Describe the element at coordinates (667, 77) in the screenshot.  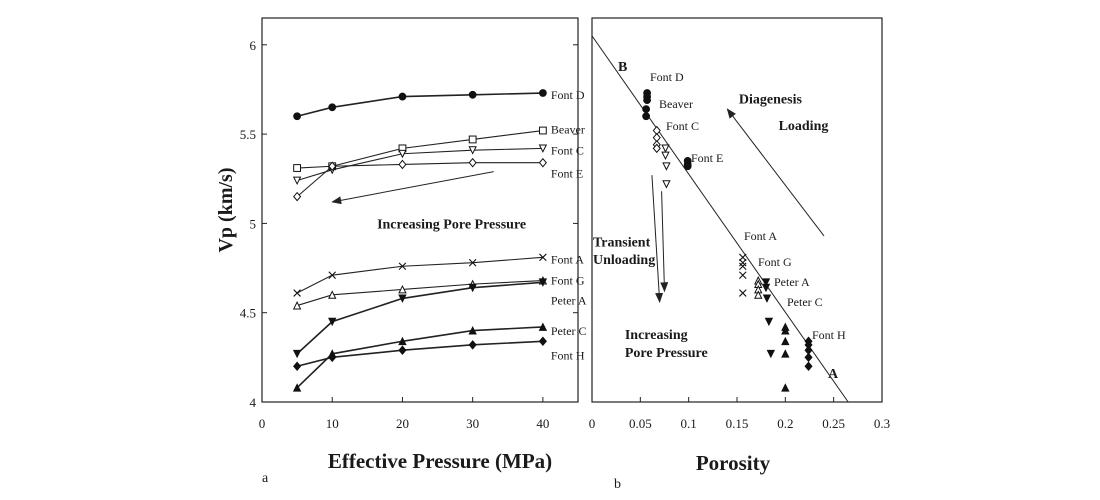
I see `panel-b-series-label-font-d: Font D` at that location.